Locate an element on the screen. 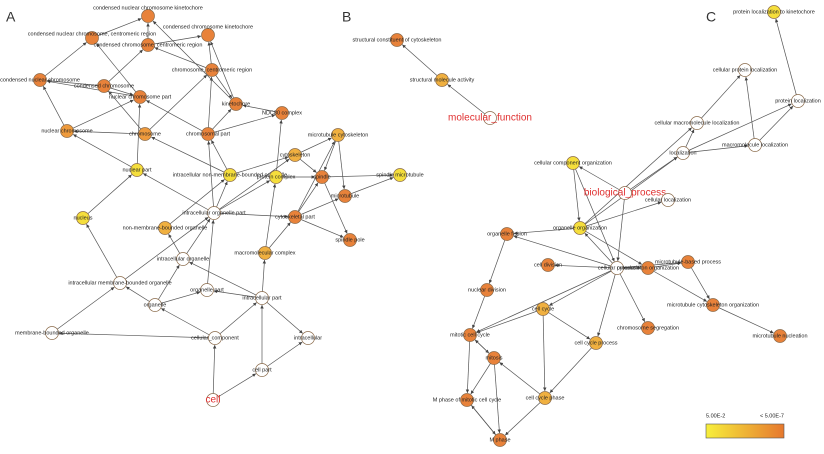 This screenshot has width=824, height=454. node-label: membrane-bounded organelle is located at coordinates (52, 333).